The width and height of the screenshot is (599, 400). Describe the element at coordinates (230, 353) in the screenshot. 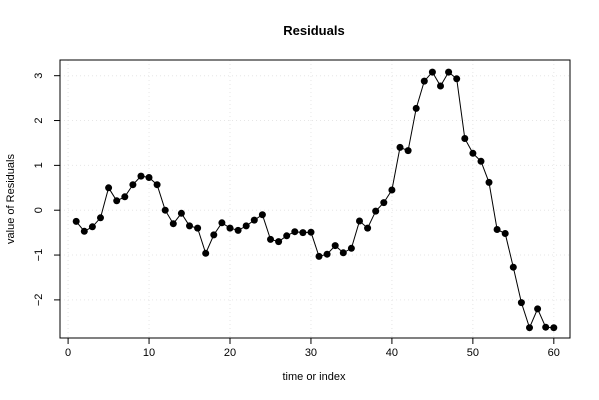

I see `x-tick-label: 20` at that location.